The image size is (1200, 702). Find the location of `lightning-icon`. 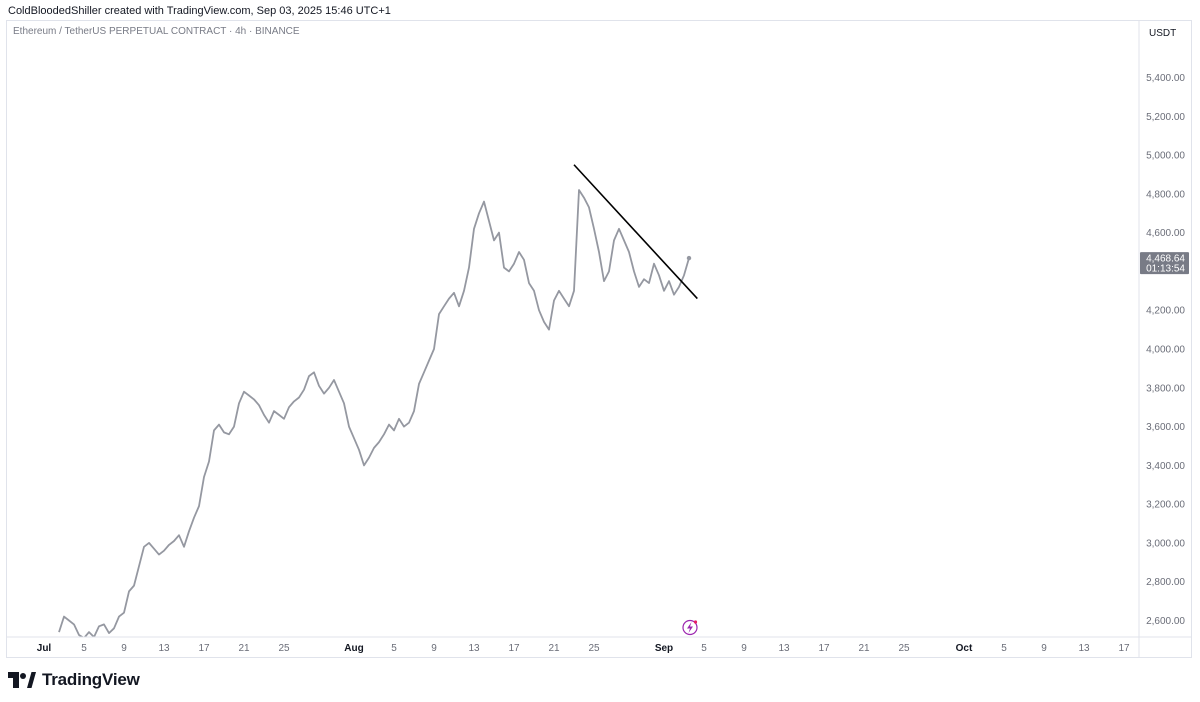

lightning-icon is located at coordinates (690, 627).